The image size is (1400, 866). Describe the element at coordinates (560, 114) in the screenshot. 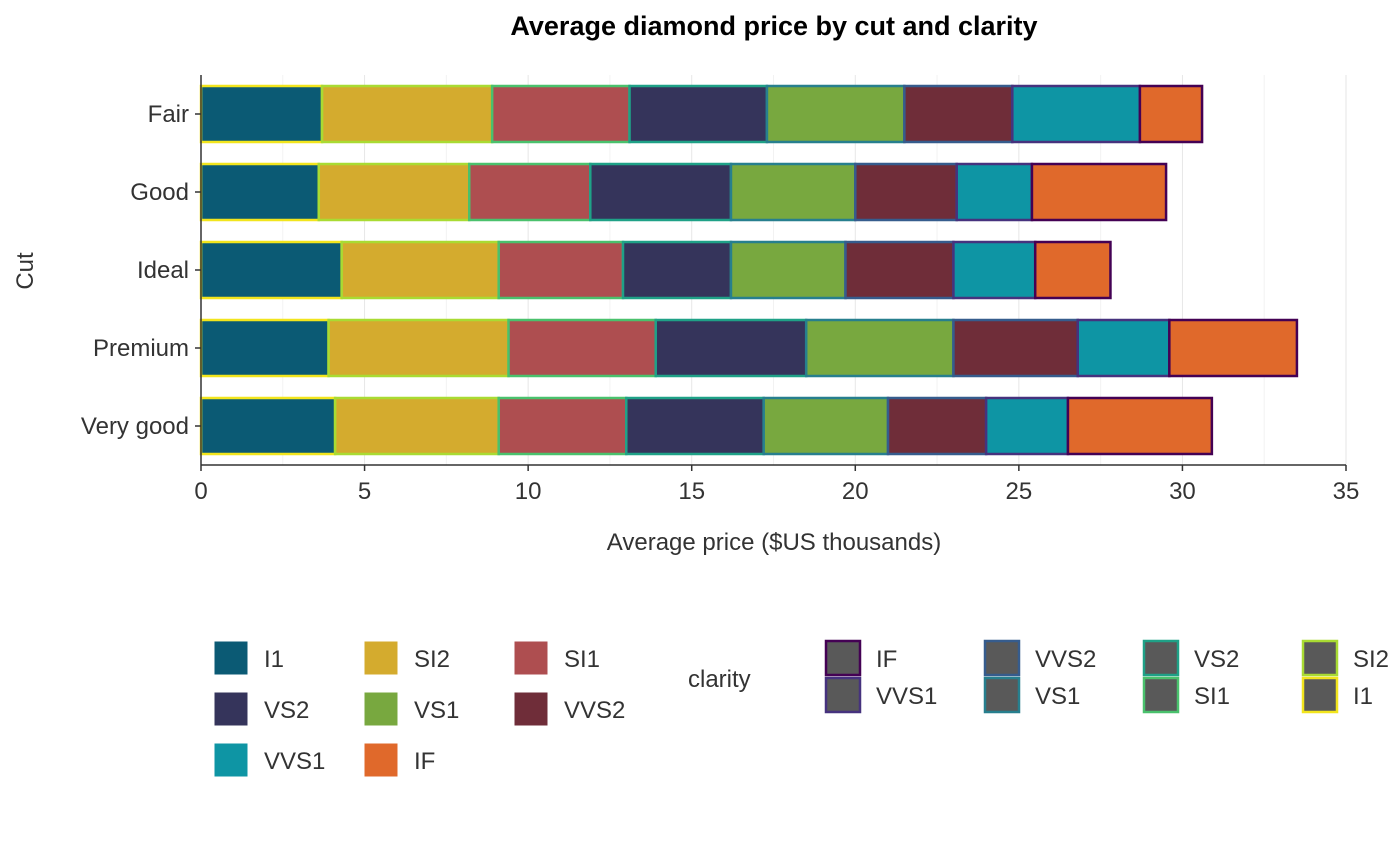

I see `bar-fair-si1` at that location.